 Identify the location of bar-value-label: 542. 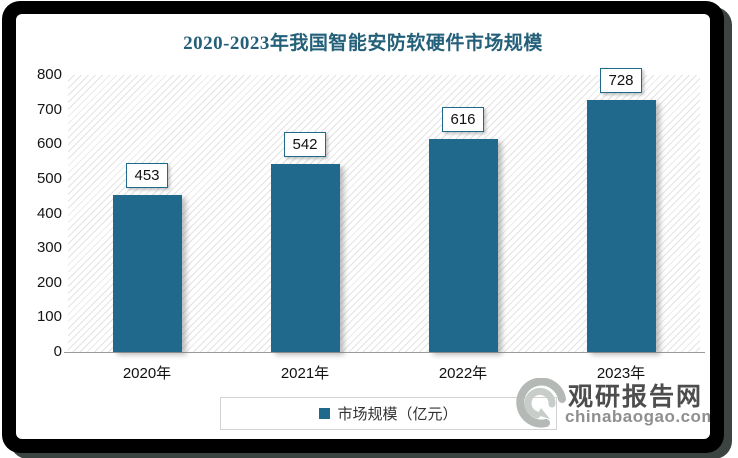
(305, 145).